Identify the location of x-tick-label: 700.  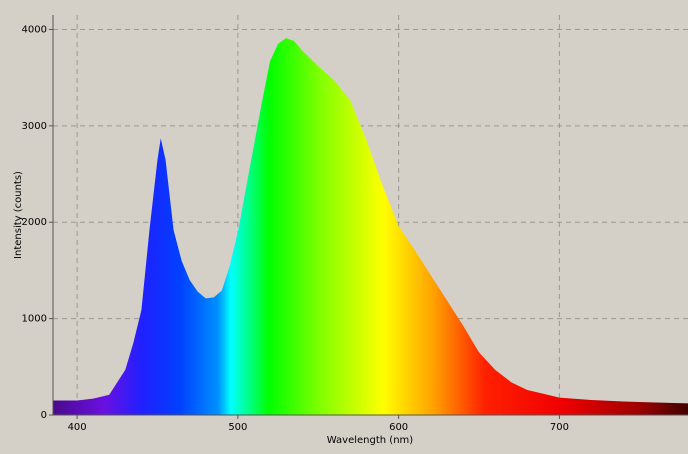
(559, 427).